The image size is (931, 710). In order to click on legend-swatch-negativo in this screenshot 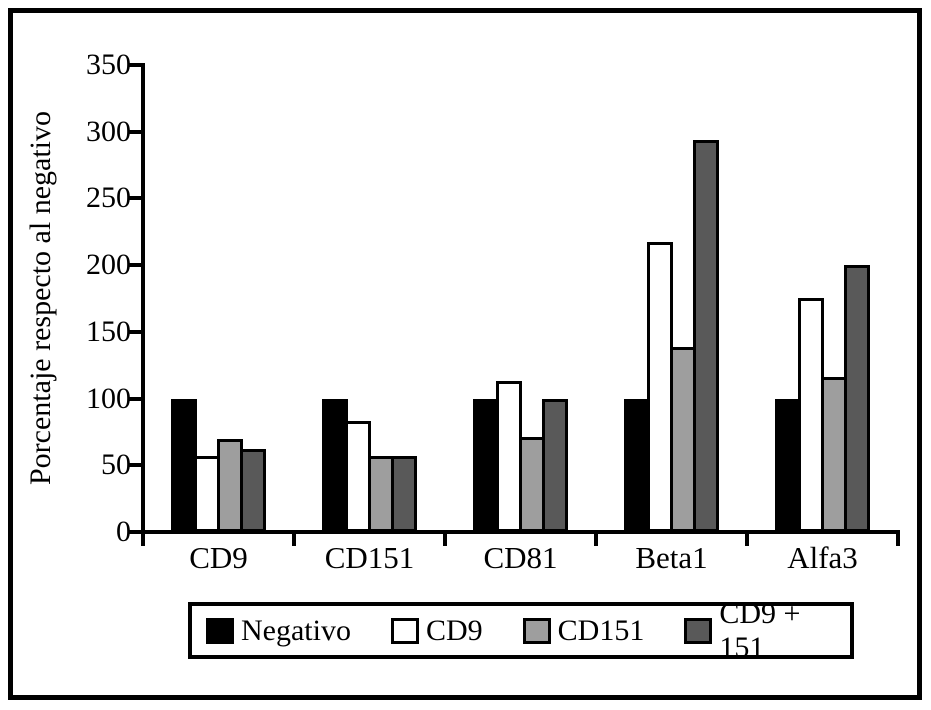, I will do `click(220, 630)`.